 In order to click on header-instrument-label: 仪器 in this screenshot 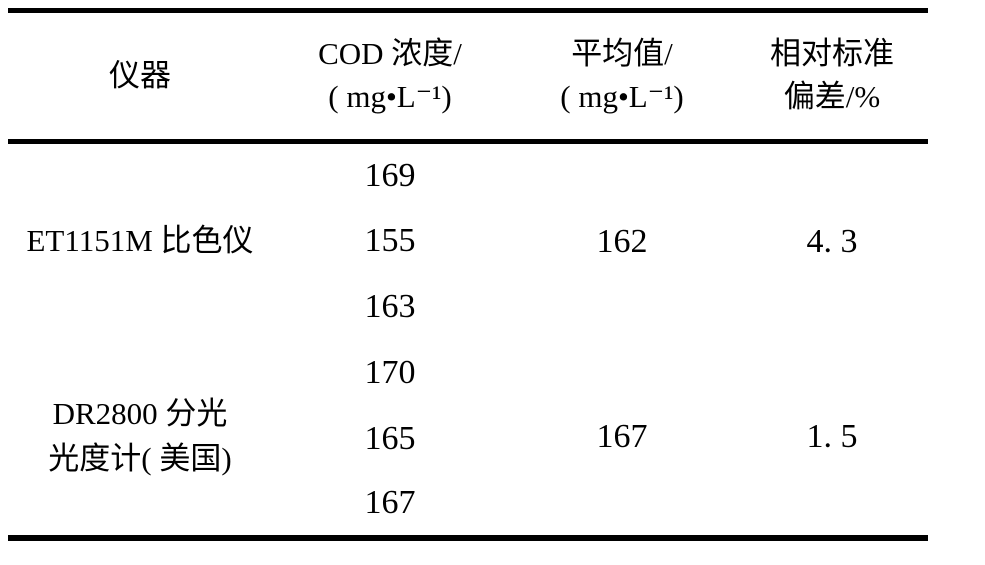, I will do `click(140, 75)`.